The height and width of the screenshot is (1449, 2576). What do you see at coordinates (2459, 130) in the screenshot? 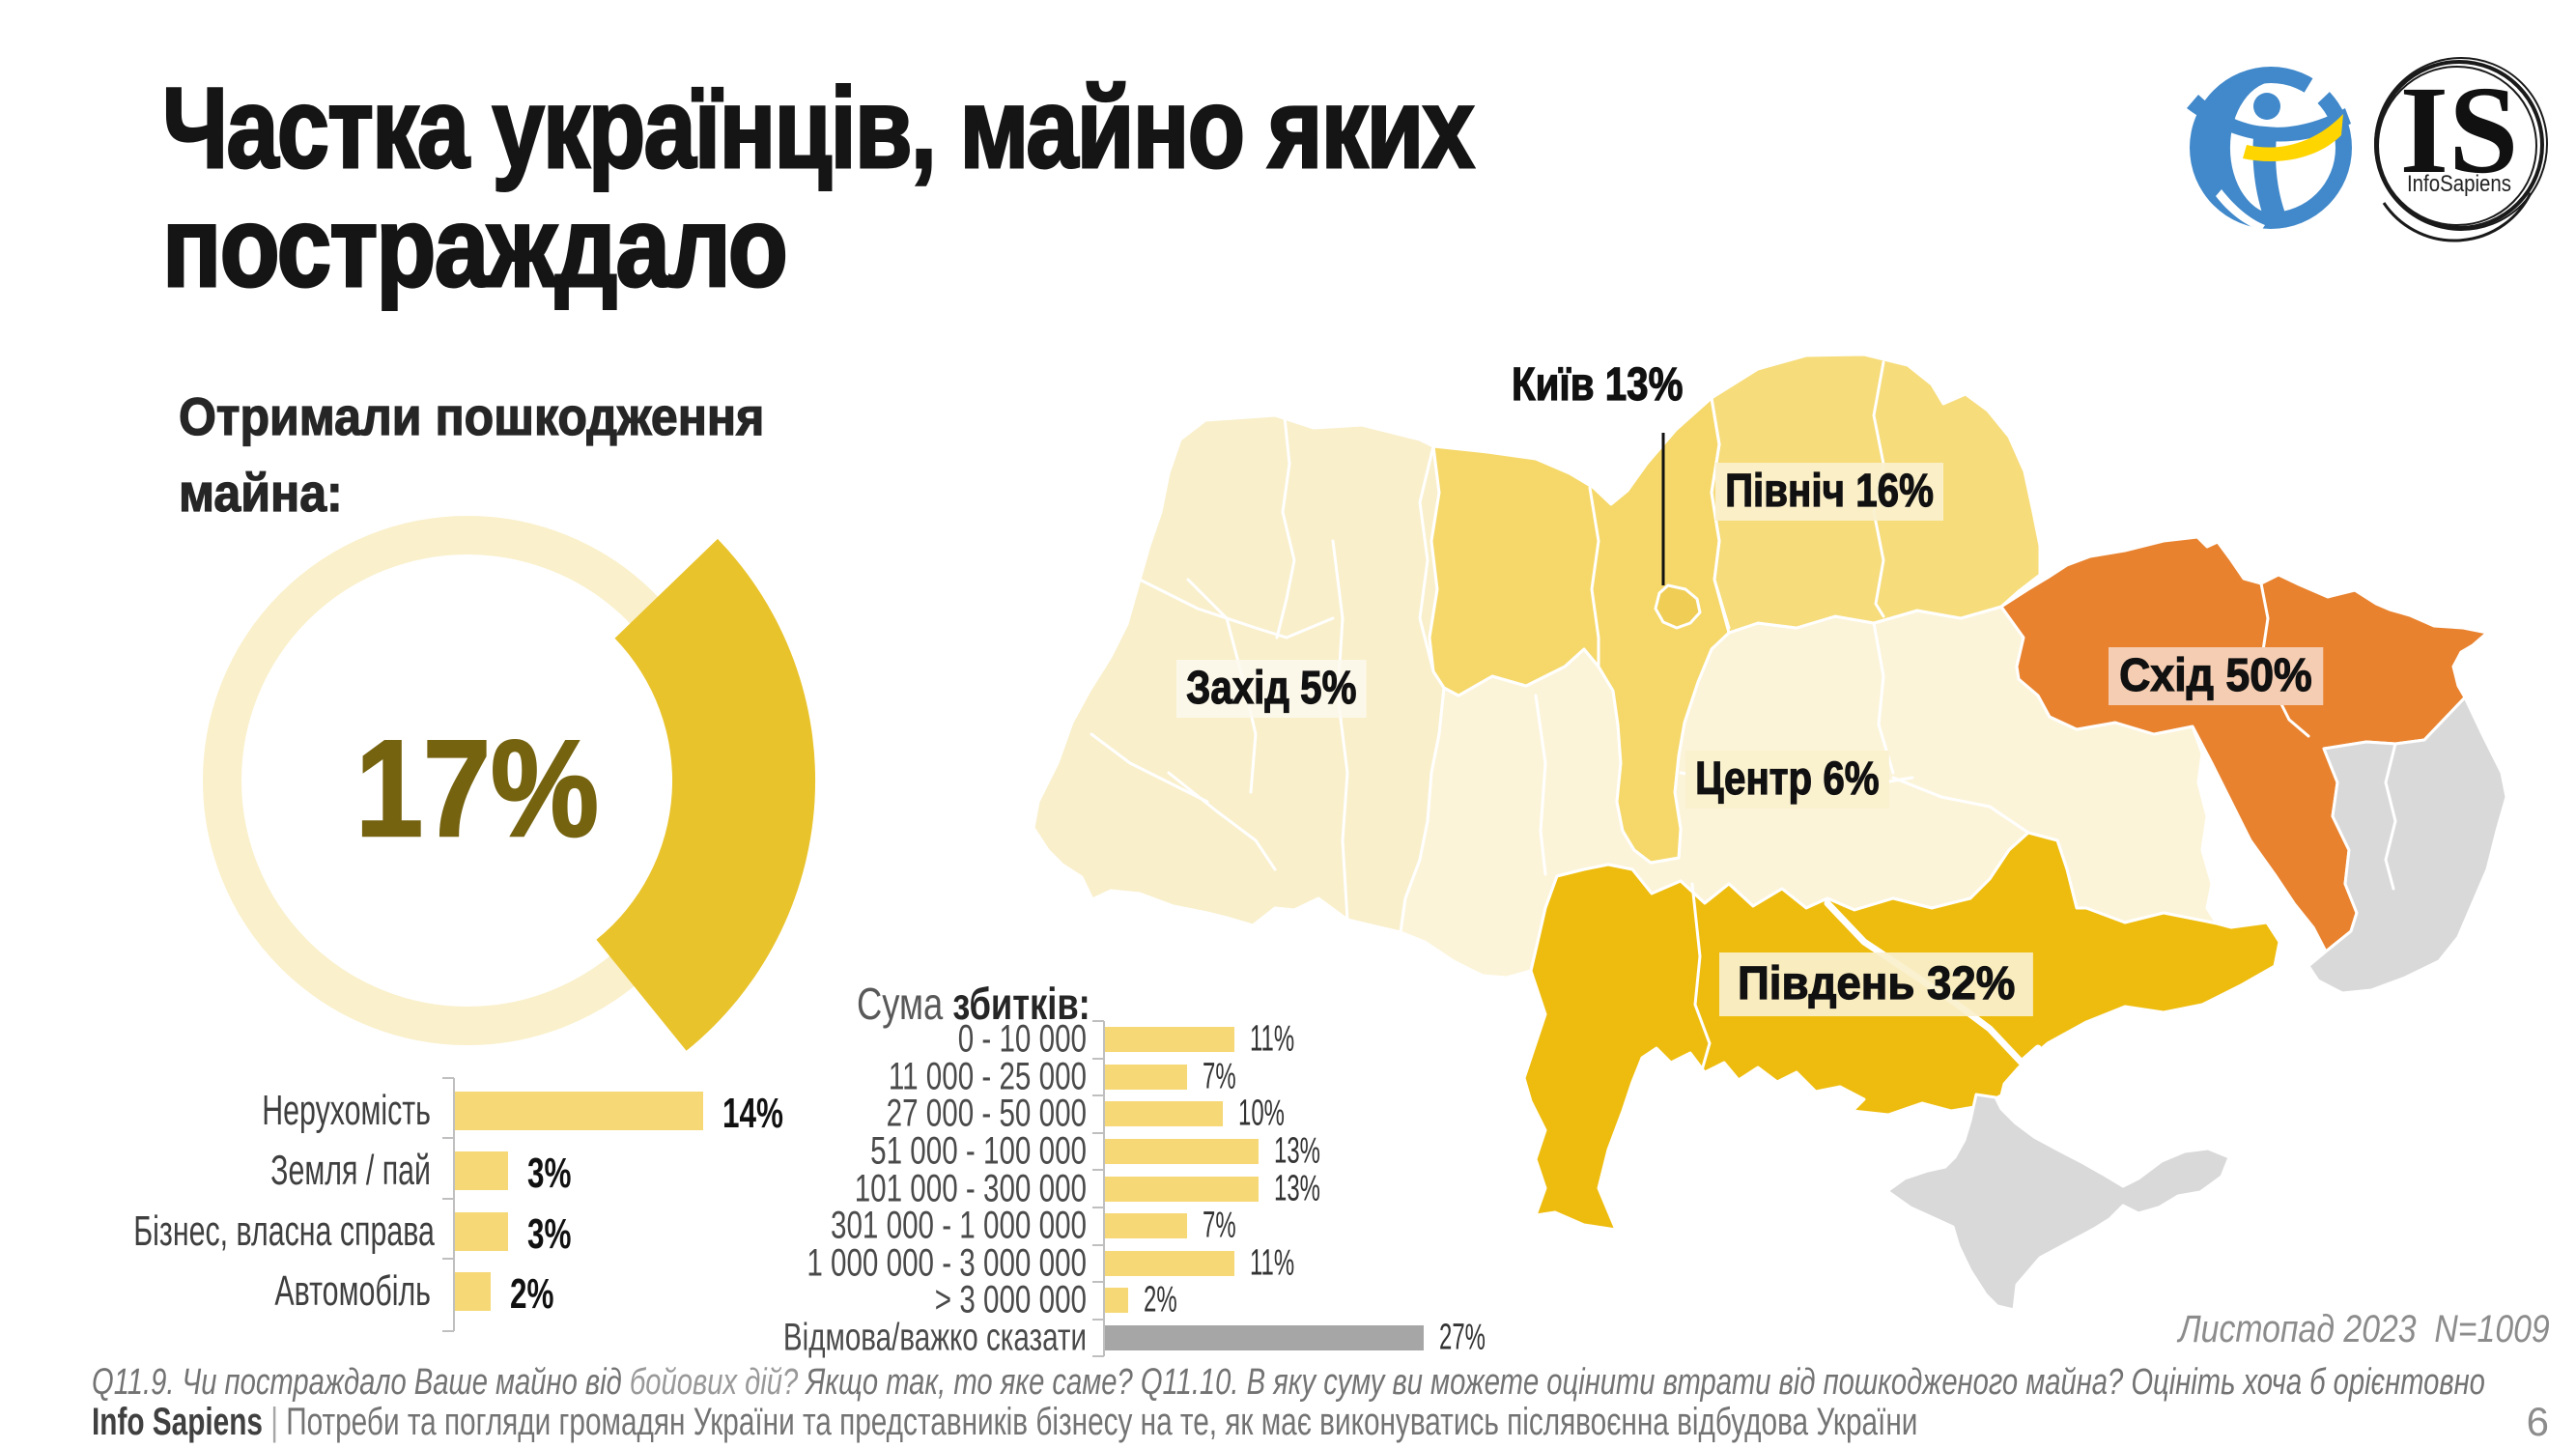
I see `svg-text: IS` at bounding box center [2459, 130].